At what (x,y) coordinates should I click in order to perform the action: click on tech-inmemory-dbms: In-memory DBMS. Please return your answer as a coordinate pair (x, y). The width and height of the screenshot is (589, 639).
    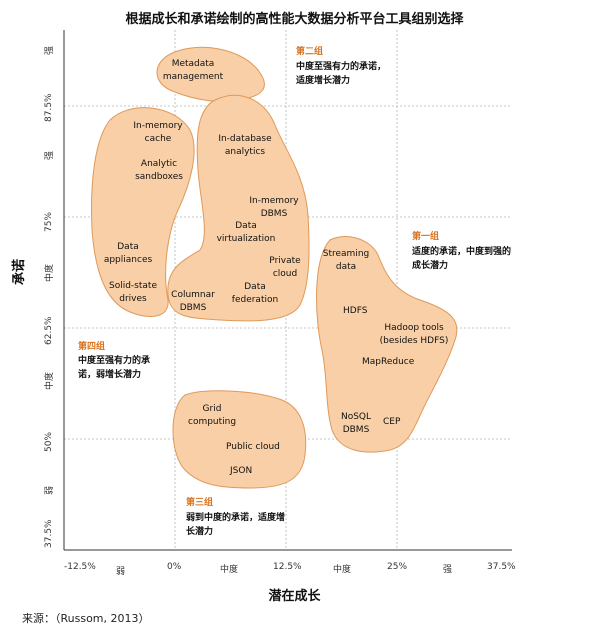
    Looking at the image, I should click on (274, 207).